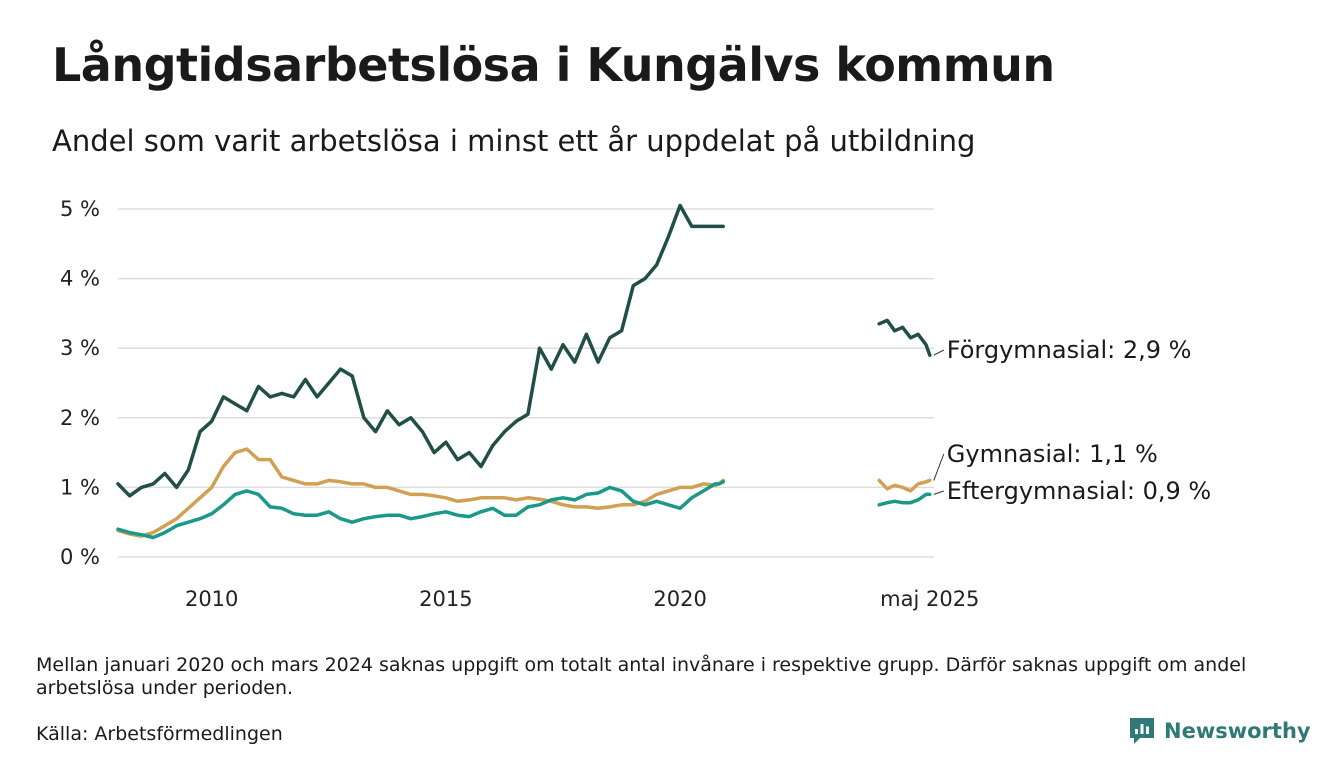 This screenshot has width=1340, height=780. I want to click on x-tick-label: 2020, so click(679, 599).